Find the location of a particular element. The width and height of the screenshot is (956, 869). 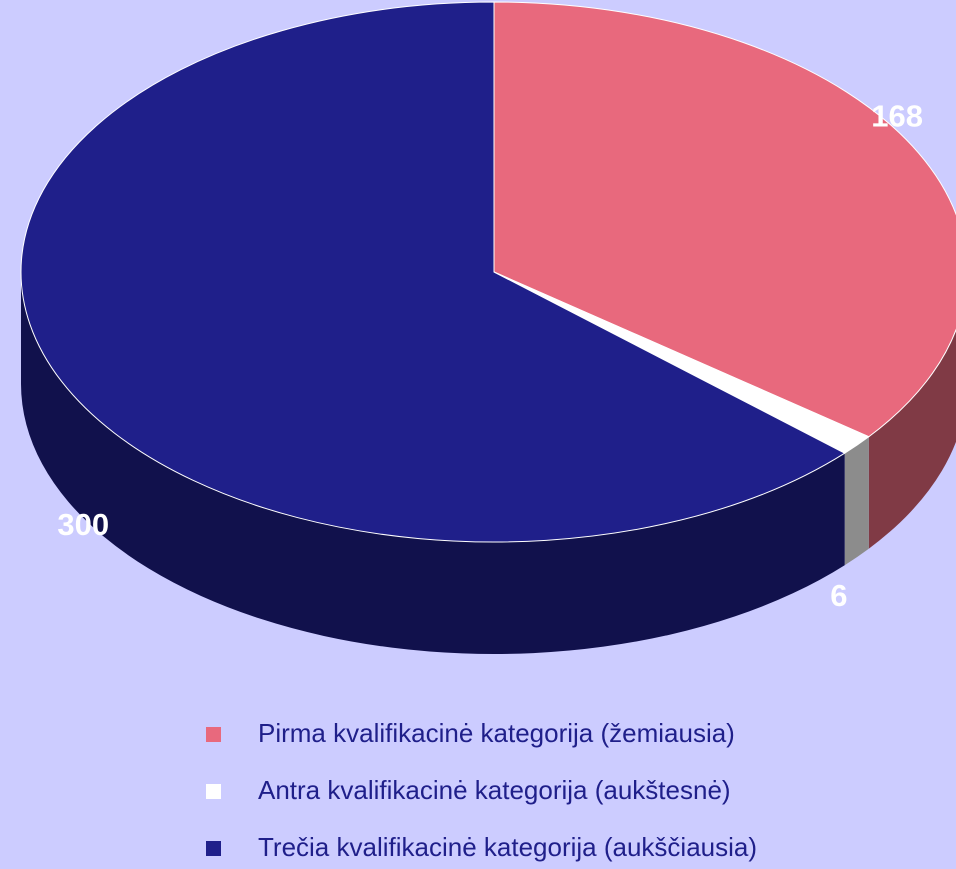

data-label: 6 is located at coordinates (838, 595).